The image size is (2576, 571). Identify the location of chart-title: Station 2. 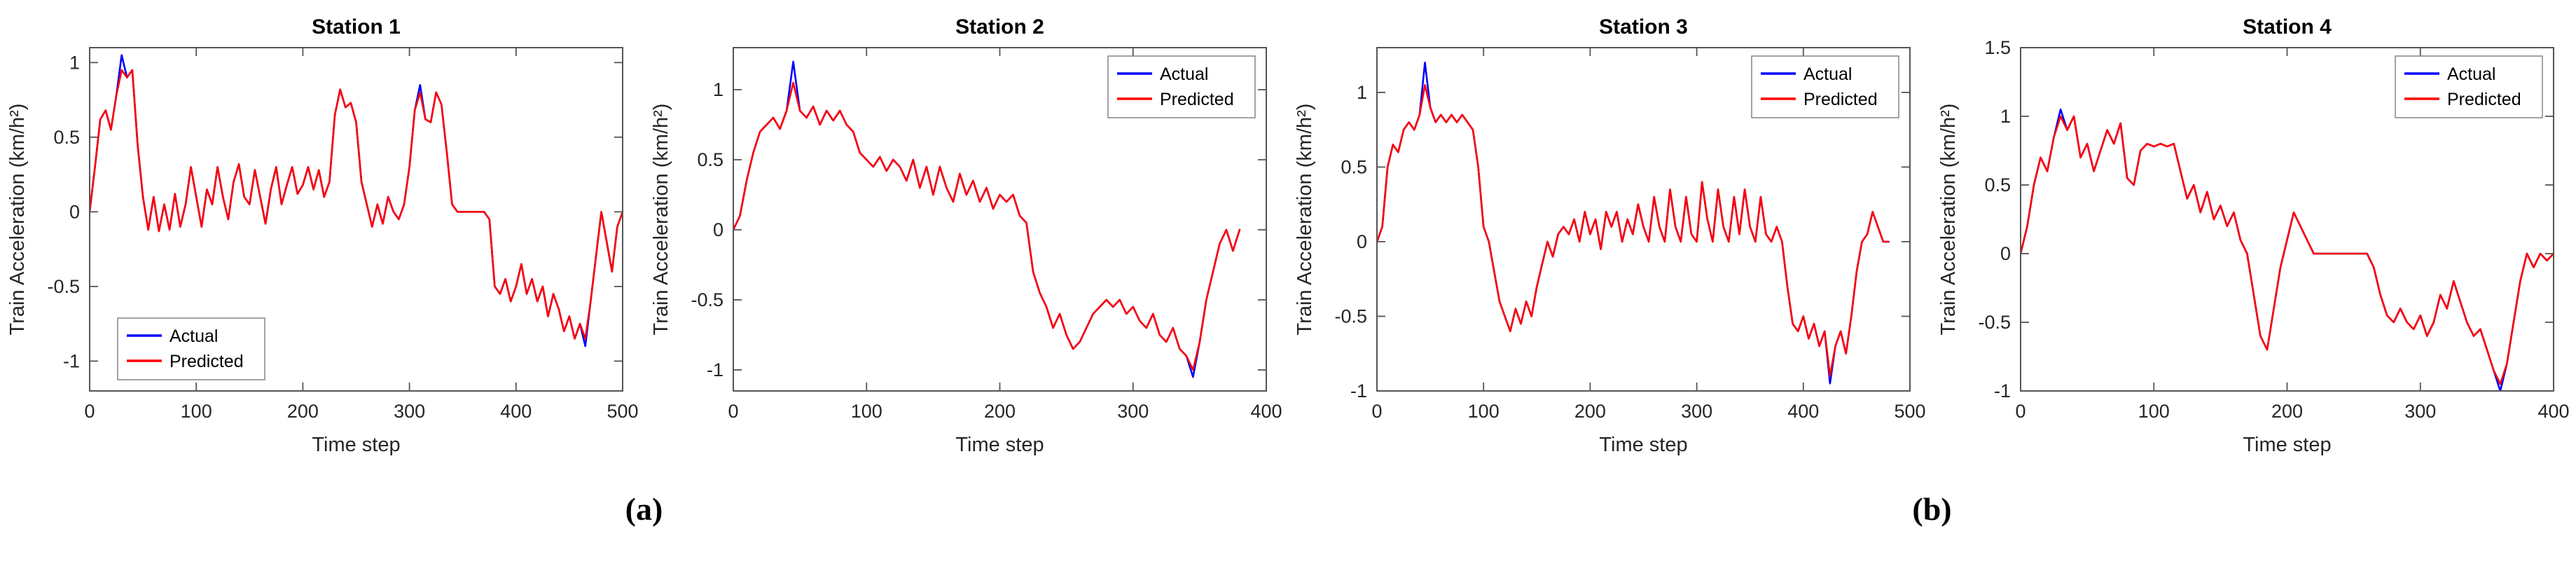
(1000, 27).